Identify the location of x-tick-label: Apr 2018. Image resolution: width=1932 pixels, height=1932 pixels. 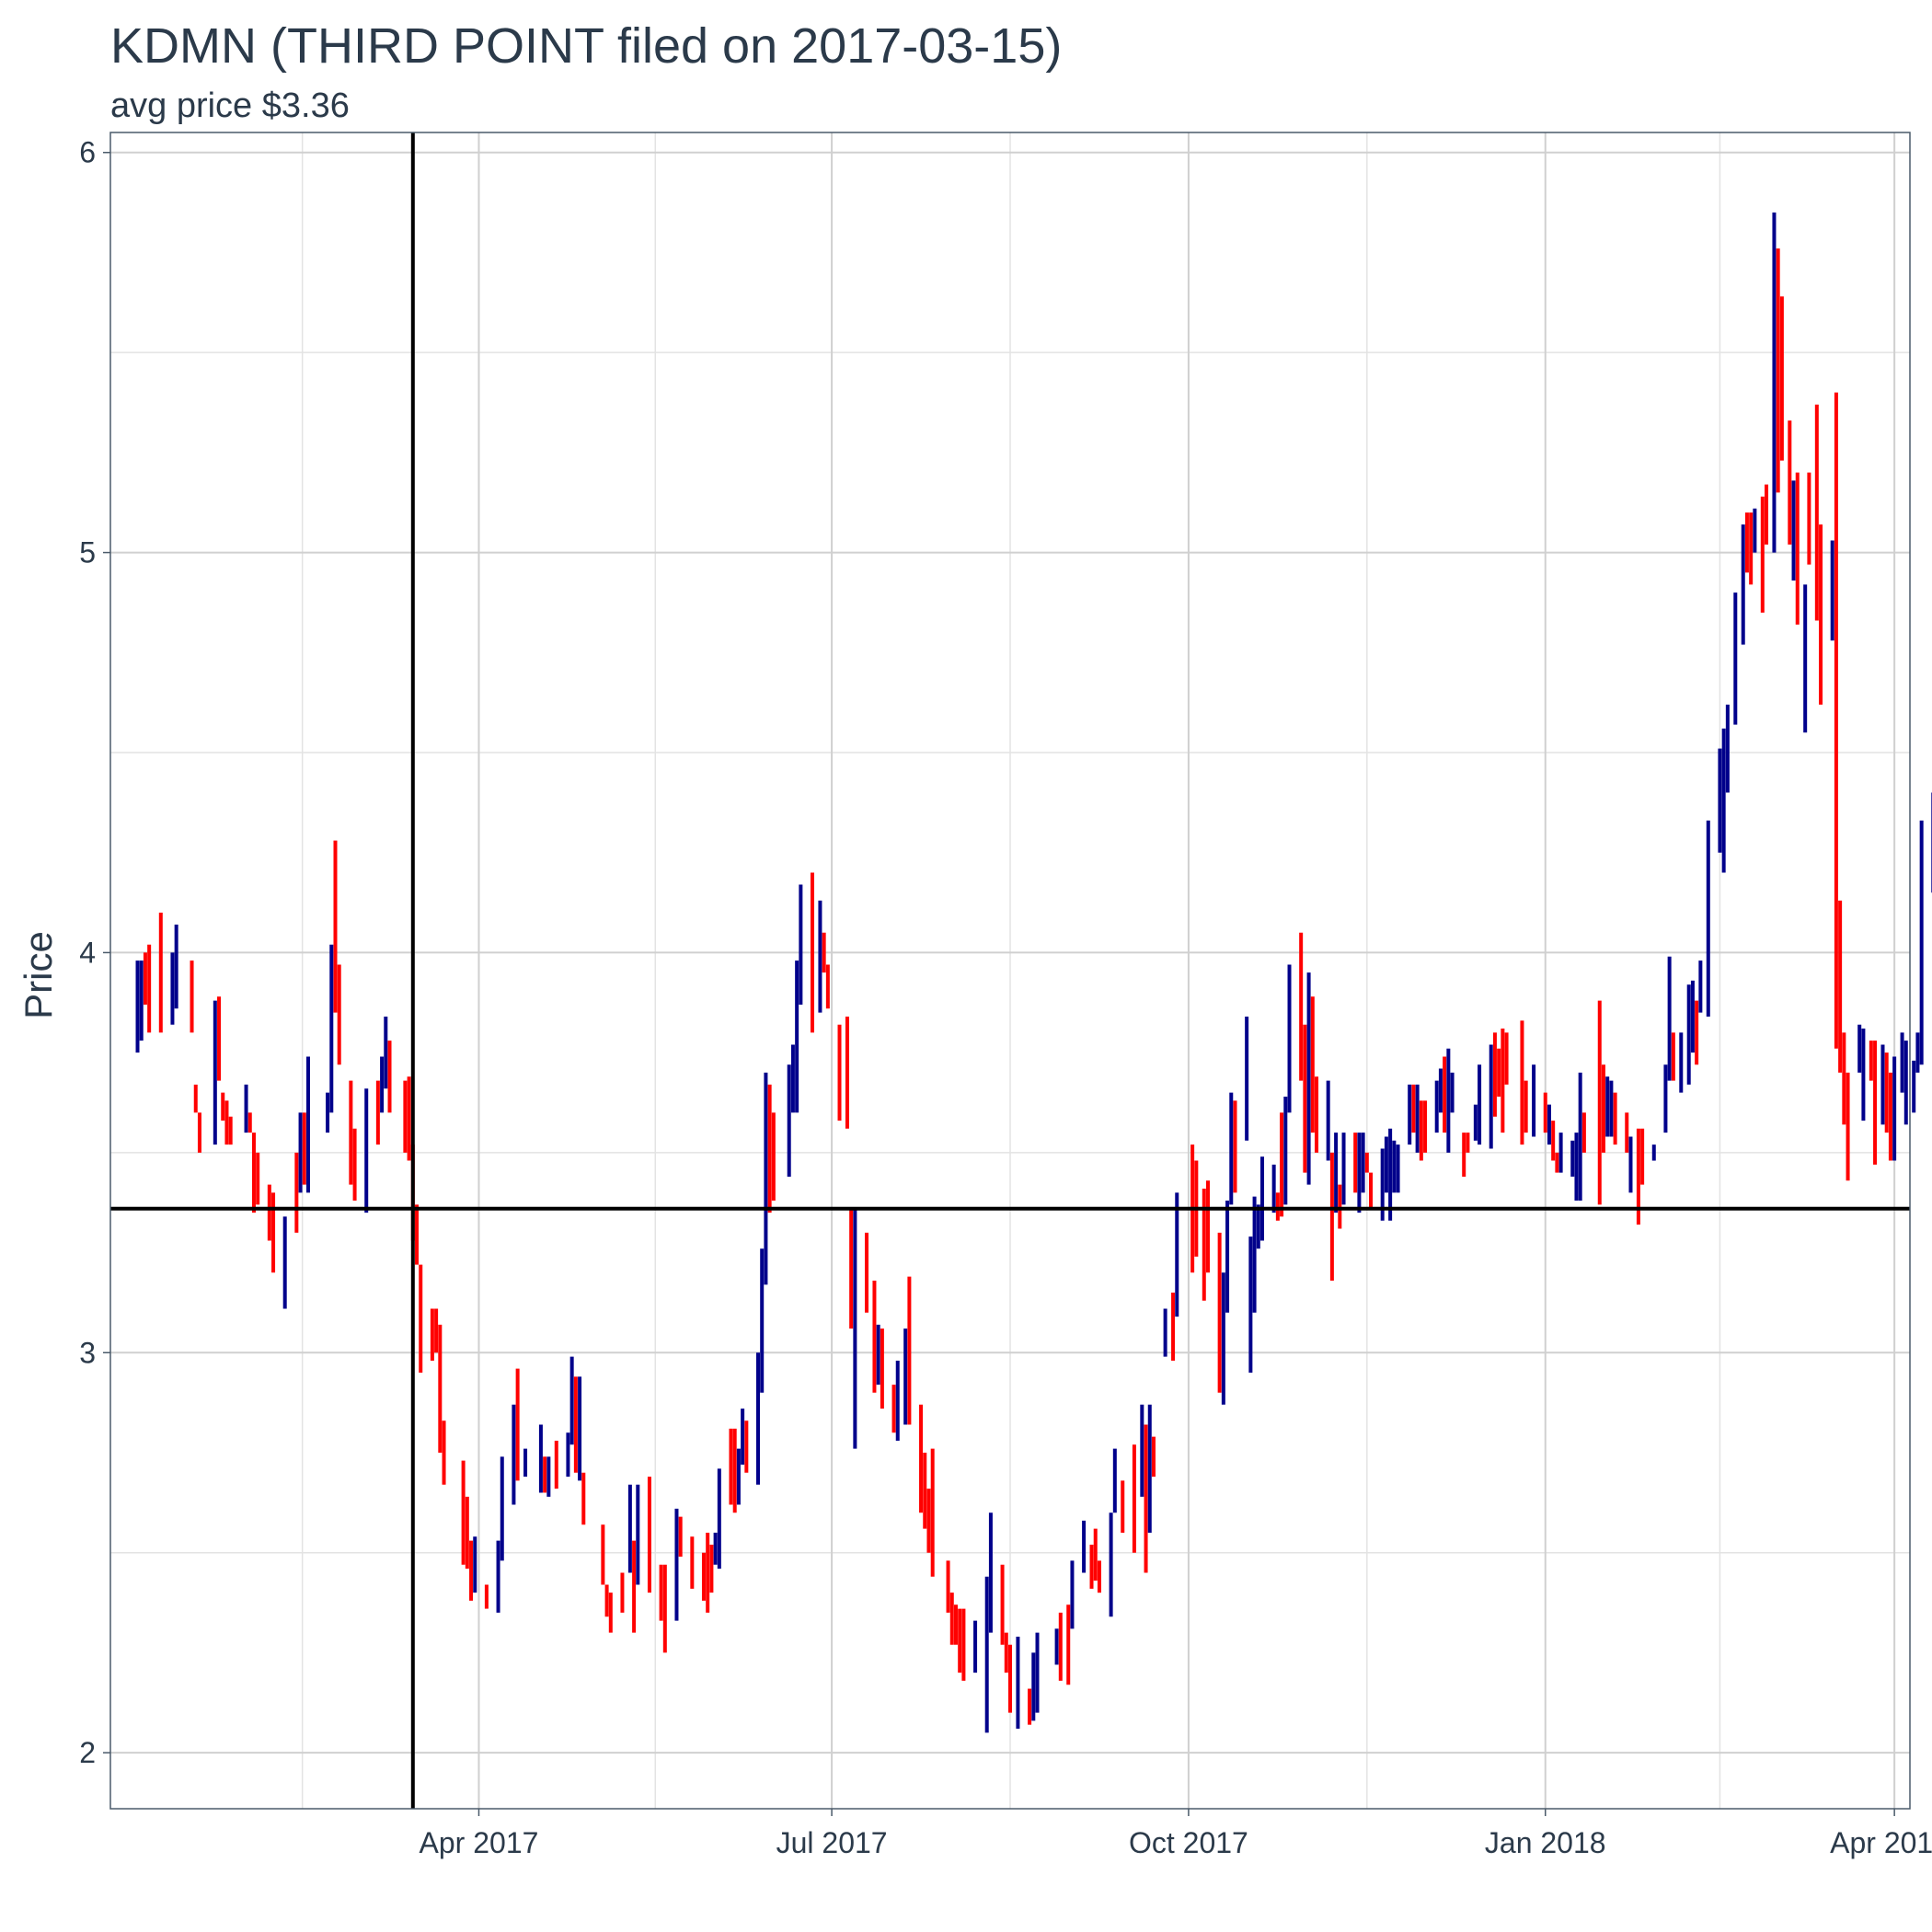
(1881, 1842).